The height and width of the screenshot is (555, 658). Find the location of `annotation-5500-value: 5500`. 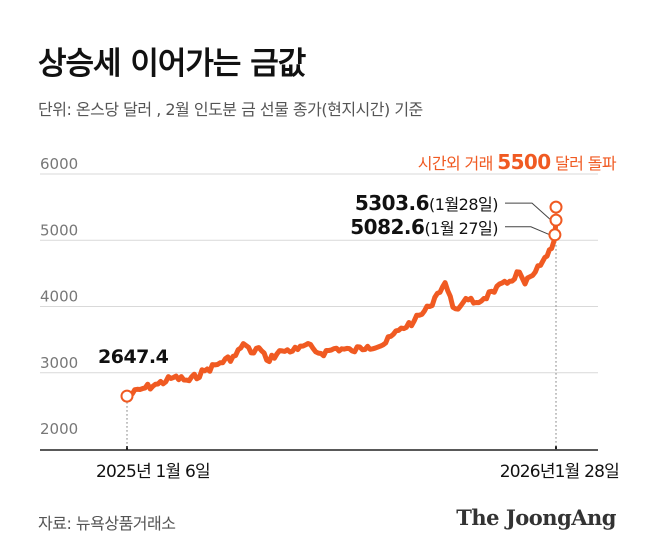

annotation-5500-value: 5500 is located at coordinates (523, 162).